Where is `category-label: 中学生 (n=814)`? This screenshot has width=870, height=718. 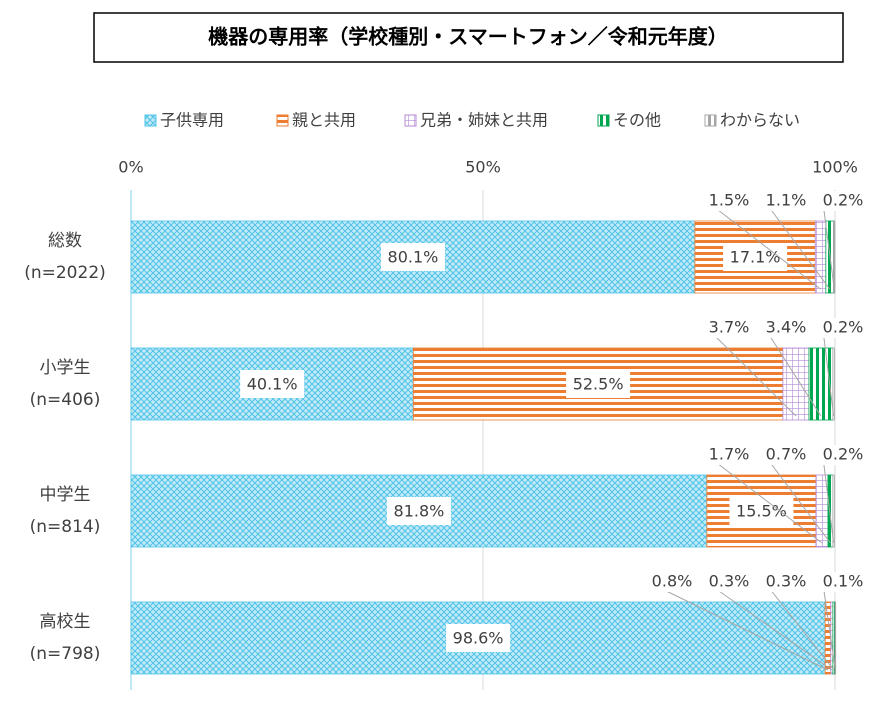 category-label: 中学生 (n=814) is located at coordinates (65, 511).